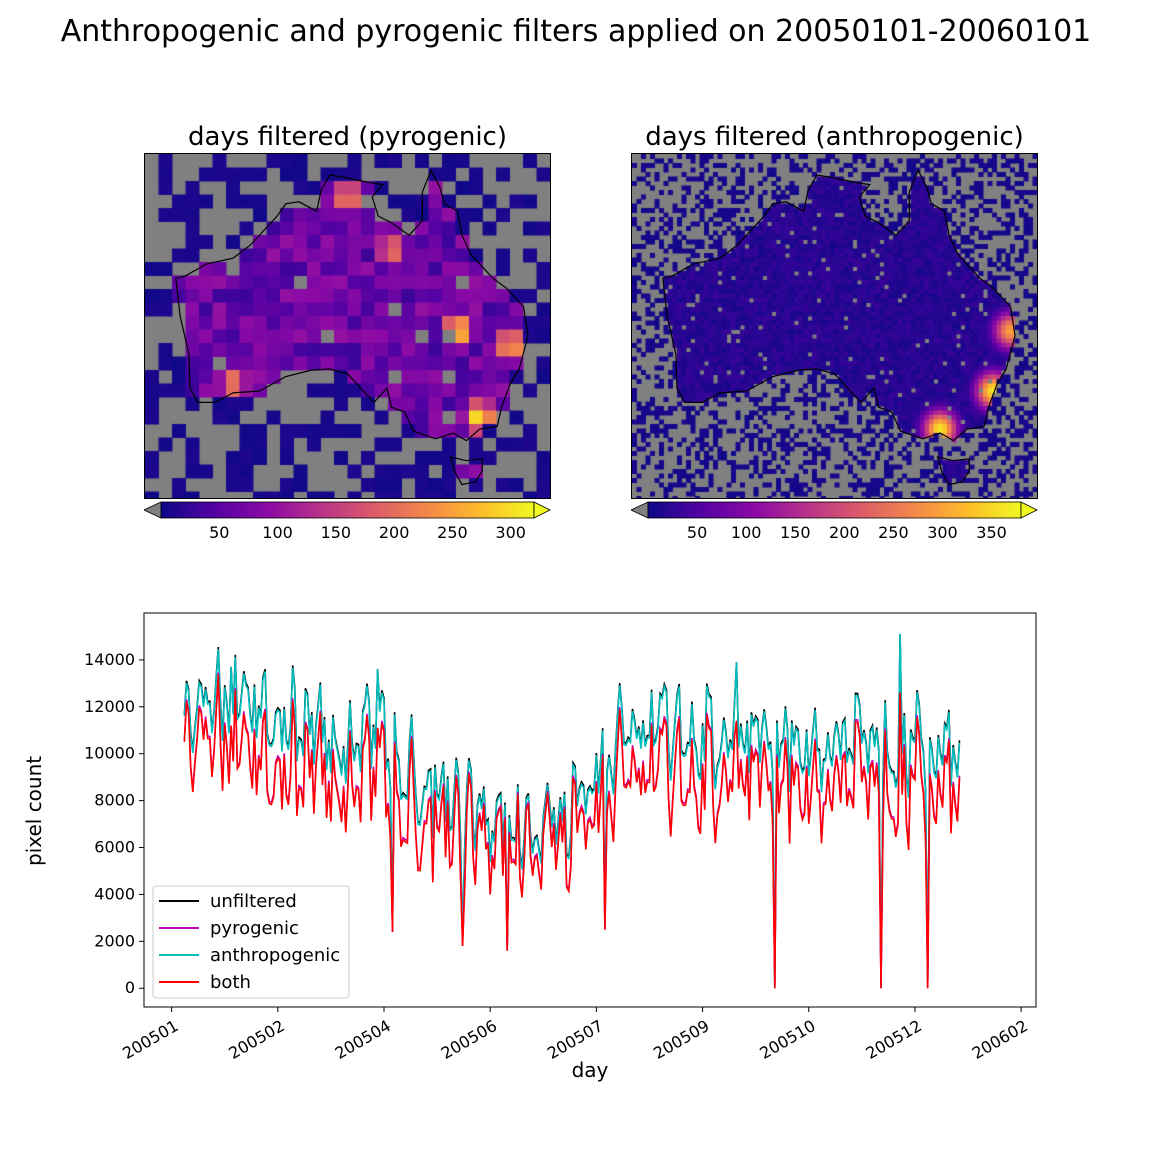 The height and width of the screenshot is (1152, 1152). What do you see at coordinates (150, 1039) in the screenshot?
I see `x-tick-label: 200501` at bounding box center [150, 1039].